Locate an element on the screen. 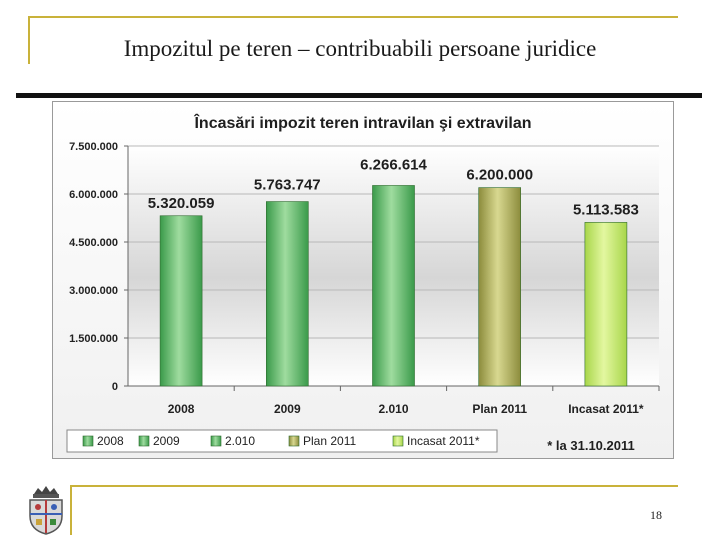 The height and width of the screenshot is (540, 720). x-tick-label: Plan 2011 is located at coordinates (499, 409).